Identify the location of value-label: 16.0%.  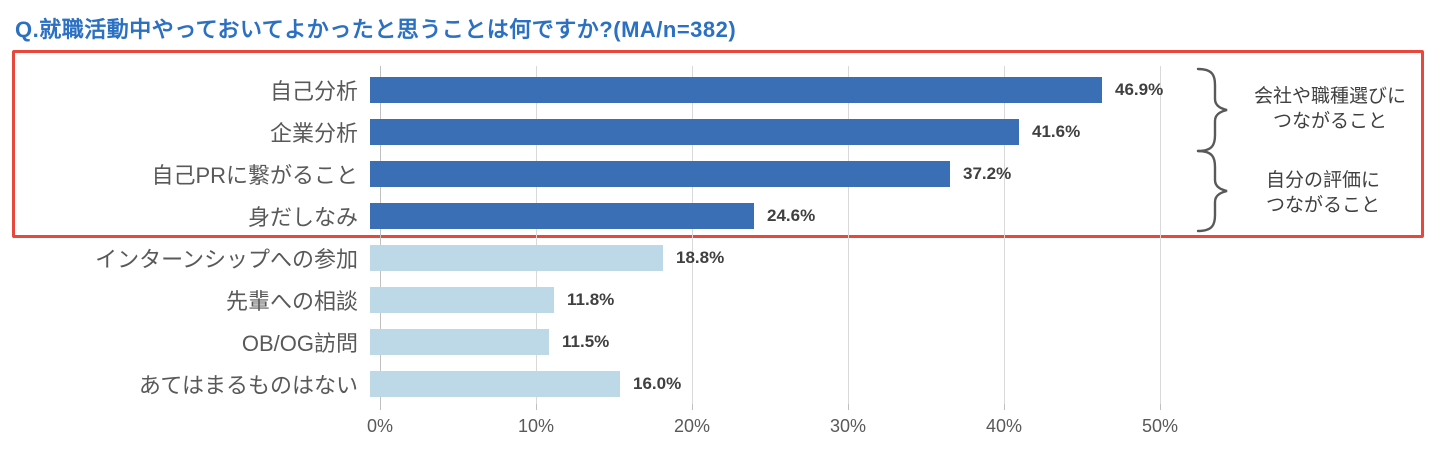
(657, 383).